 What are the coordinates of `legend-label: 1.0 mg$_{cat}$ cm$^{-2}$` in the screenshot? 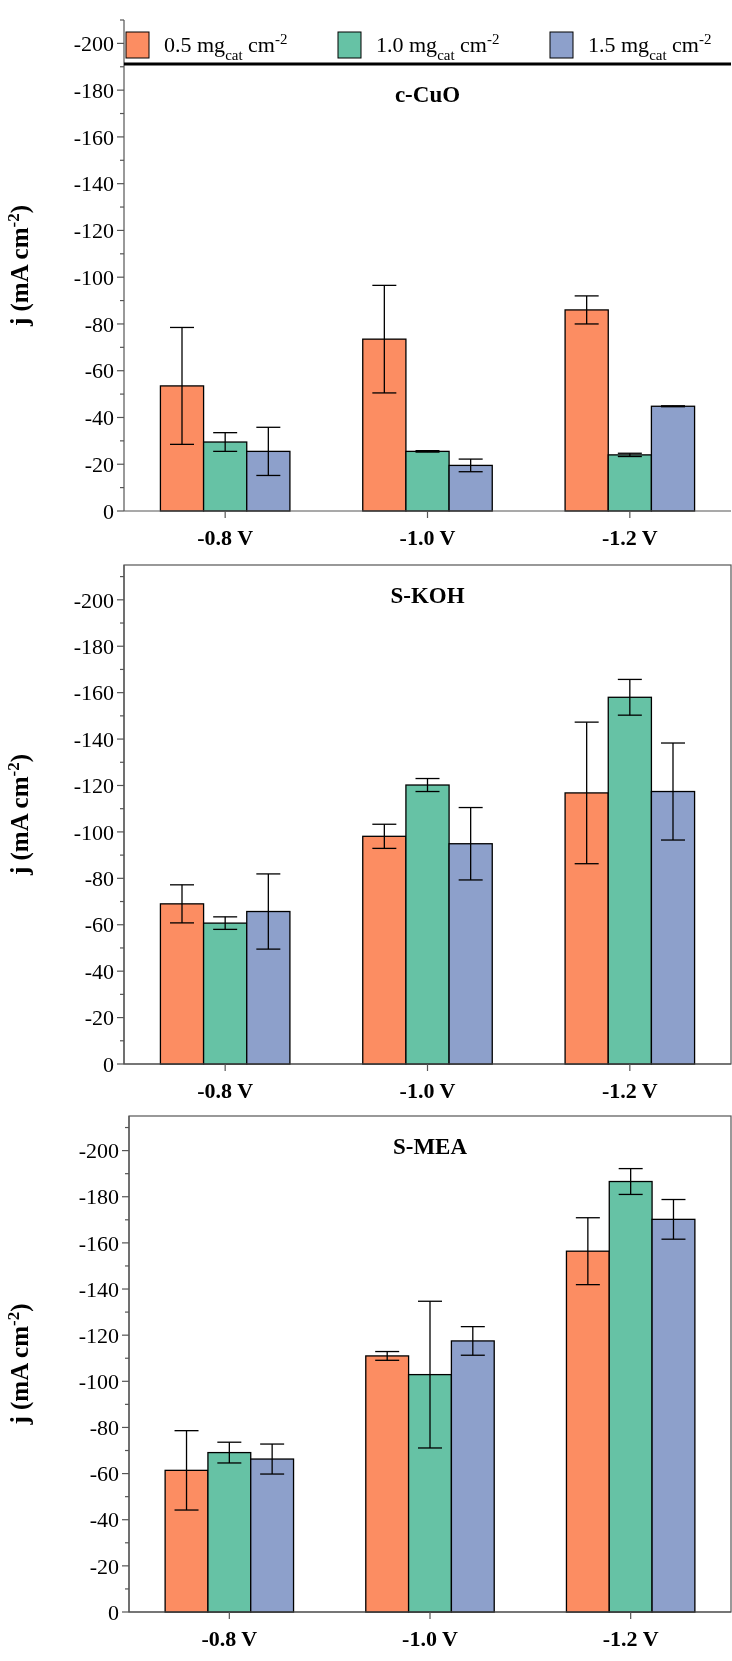 It's located at (438, 47).